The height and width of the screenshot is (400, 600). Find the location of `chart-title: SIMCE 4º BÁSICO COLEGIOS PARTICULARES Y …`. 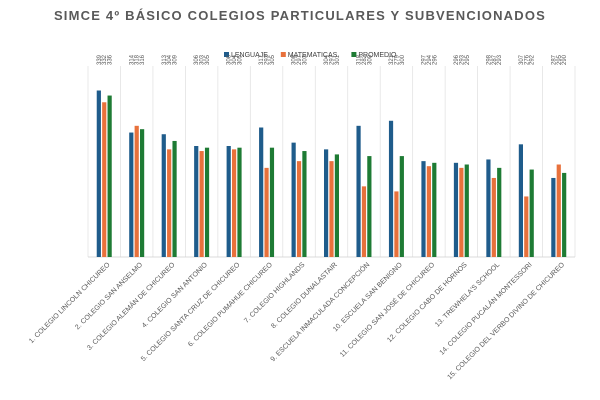

chart-title: SIMCE 4º BÁSICO COLEGIOS PARTICULARES Y … is located at coordinates (300, 15).